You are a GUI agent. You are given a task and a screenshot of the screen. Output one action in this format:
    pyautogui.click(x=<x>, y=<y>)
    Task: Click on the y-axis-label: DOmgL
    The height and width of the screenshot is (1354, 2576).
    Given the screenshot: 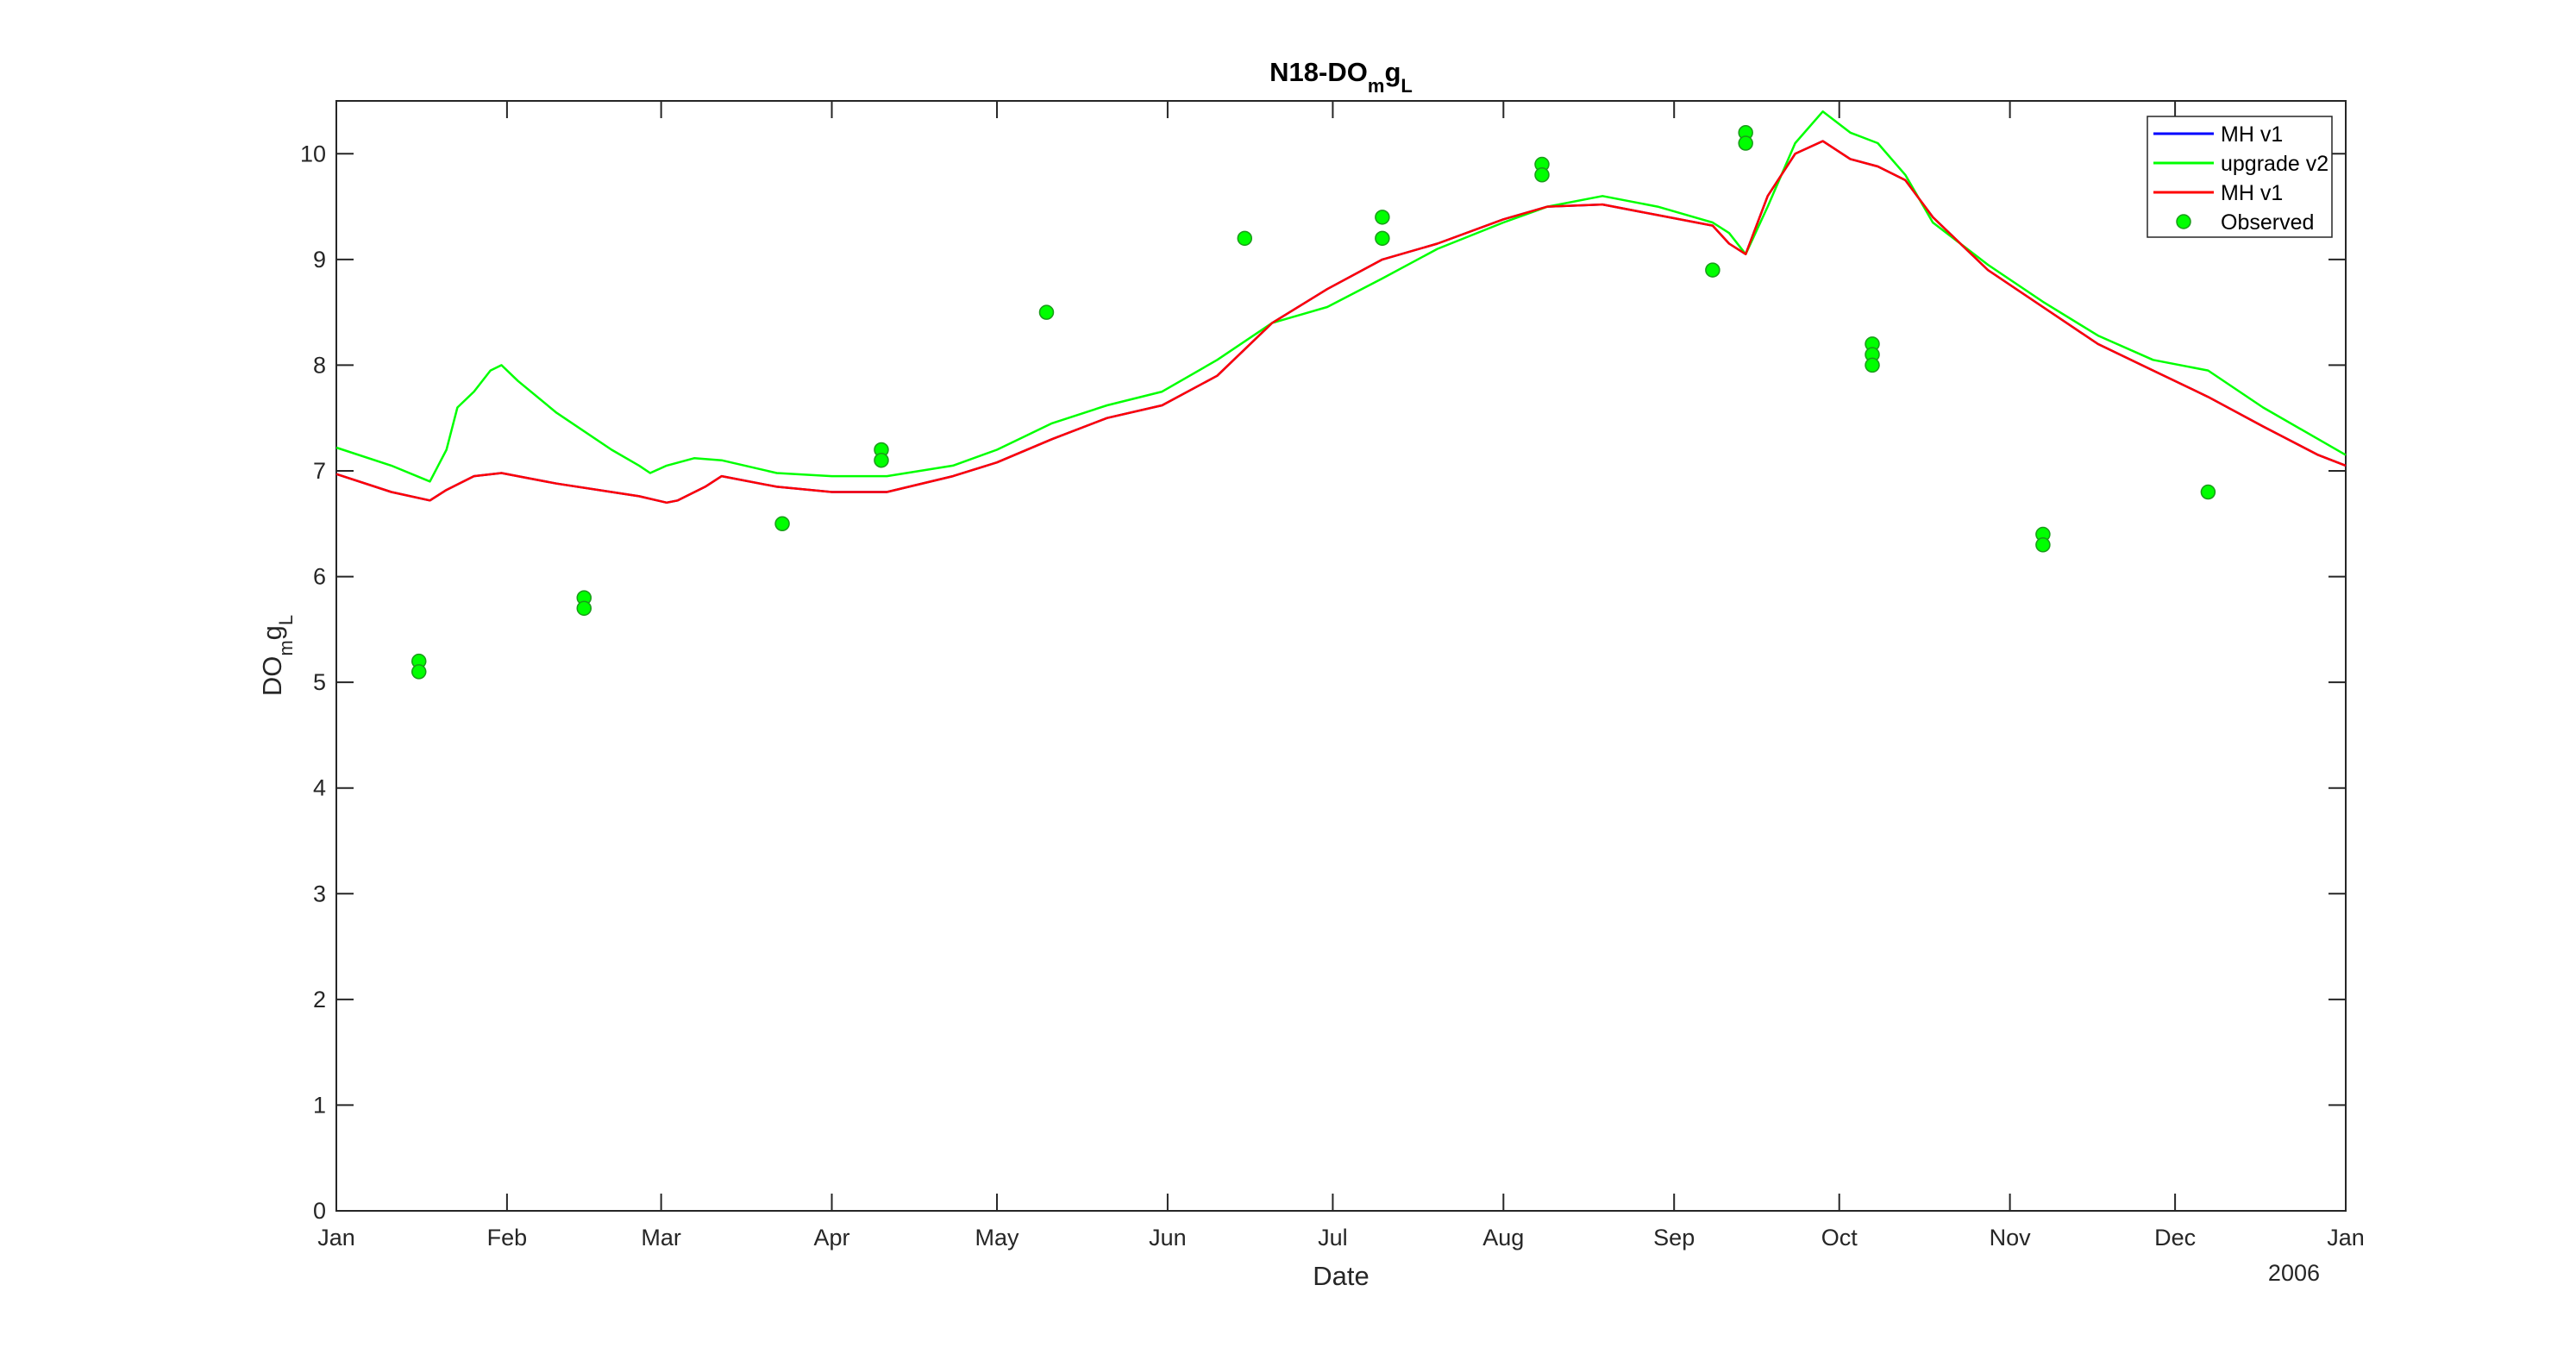 What is the action you would take?
    pyautogui.click(x=277, y=656)
    